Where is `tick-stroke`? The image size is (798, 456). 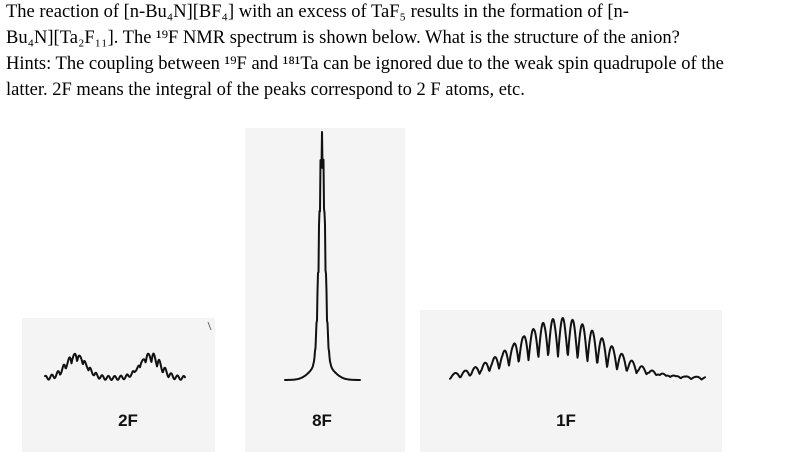 tick-stroke is located at coordinates (209, 326).